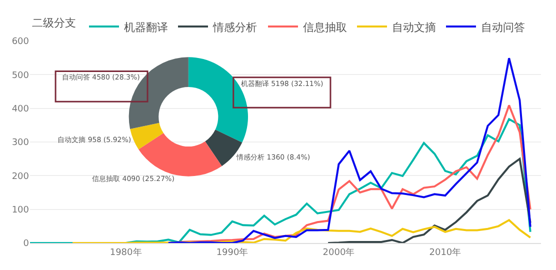 Image resolution: width=556 pixels, height=270 pixels. What do you see at coordinates (21, 210) in the screenshot?
I see `y-tick-label: 100` at bounding box center [21, 210].